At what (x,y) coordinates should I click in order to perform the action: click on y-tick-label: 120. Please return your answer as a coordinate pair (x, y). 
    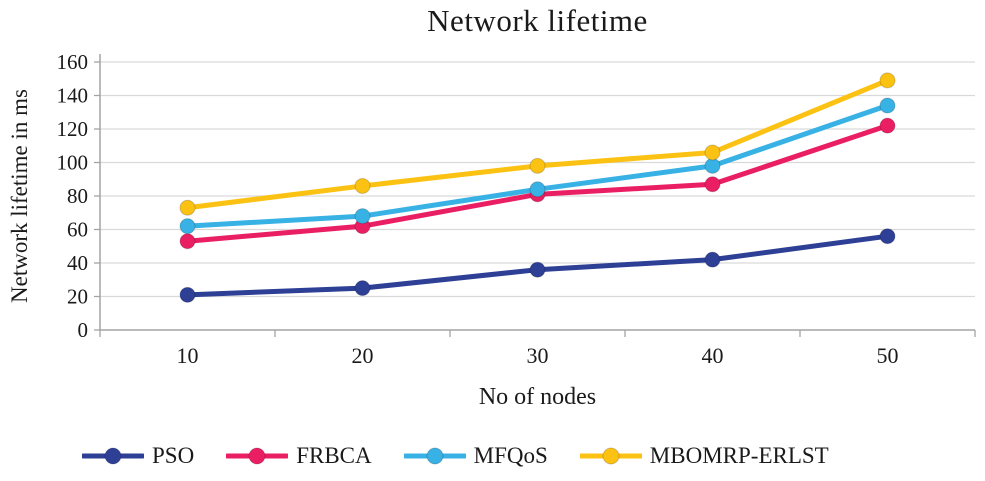
    Looking at the image, I should click on (73, 129).